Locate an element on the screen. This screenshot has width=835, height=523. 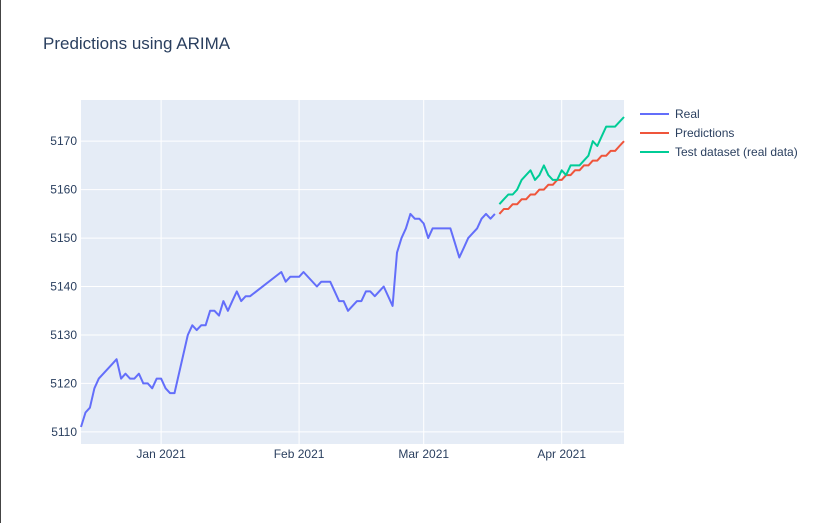
x-tick-label: Feb 2021 is located at coordinates (299, 454).